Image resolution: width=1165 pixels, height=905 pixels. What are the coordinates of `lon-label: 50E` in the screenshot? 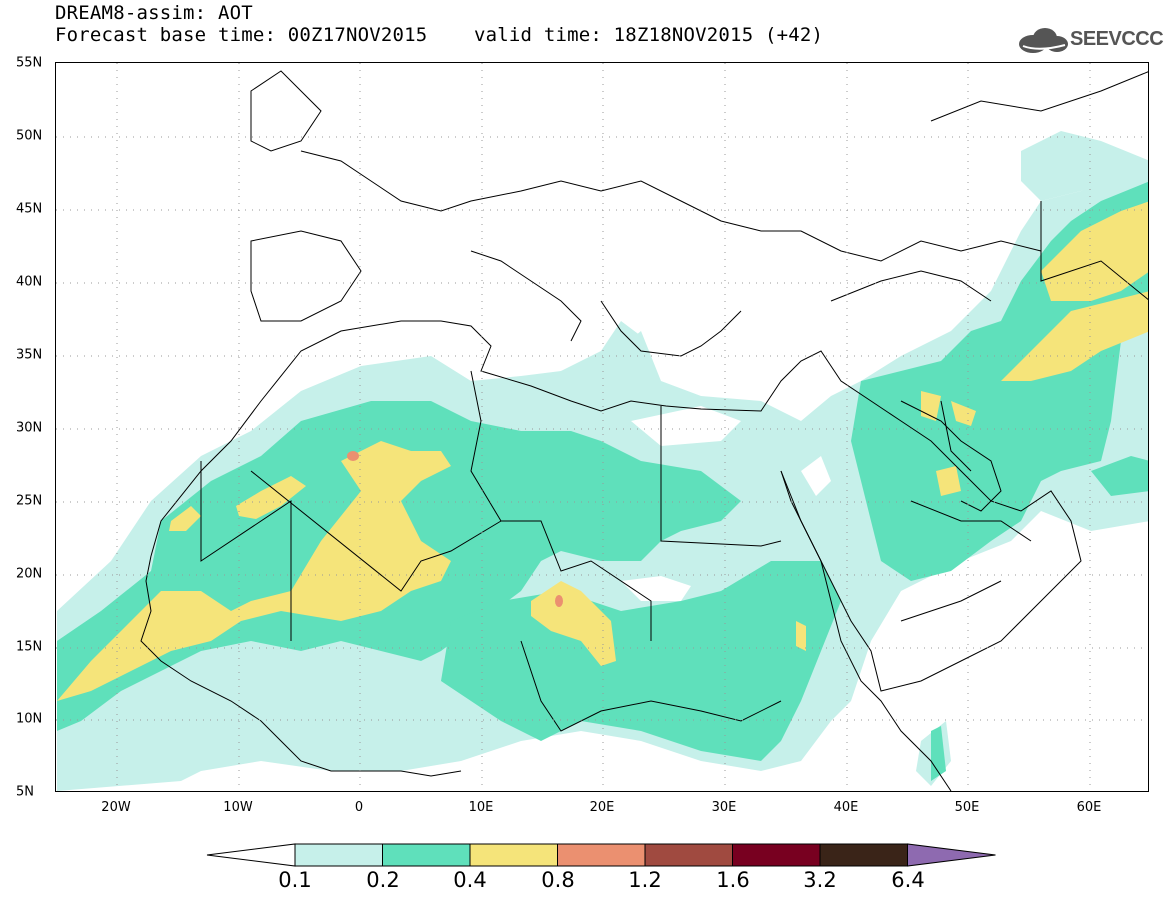 It's located at (967, 807).